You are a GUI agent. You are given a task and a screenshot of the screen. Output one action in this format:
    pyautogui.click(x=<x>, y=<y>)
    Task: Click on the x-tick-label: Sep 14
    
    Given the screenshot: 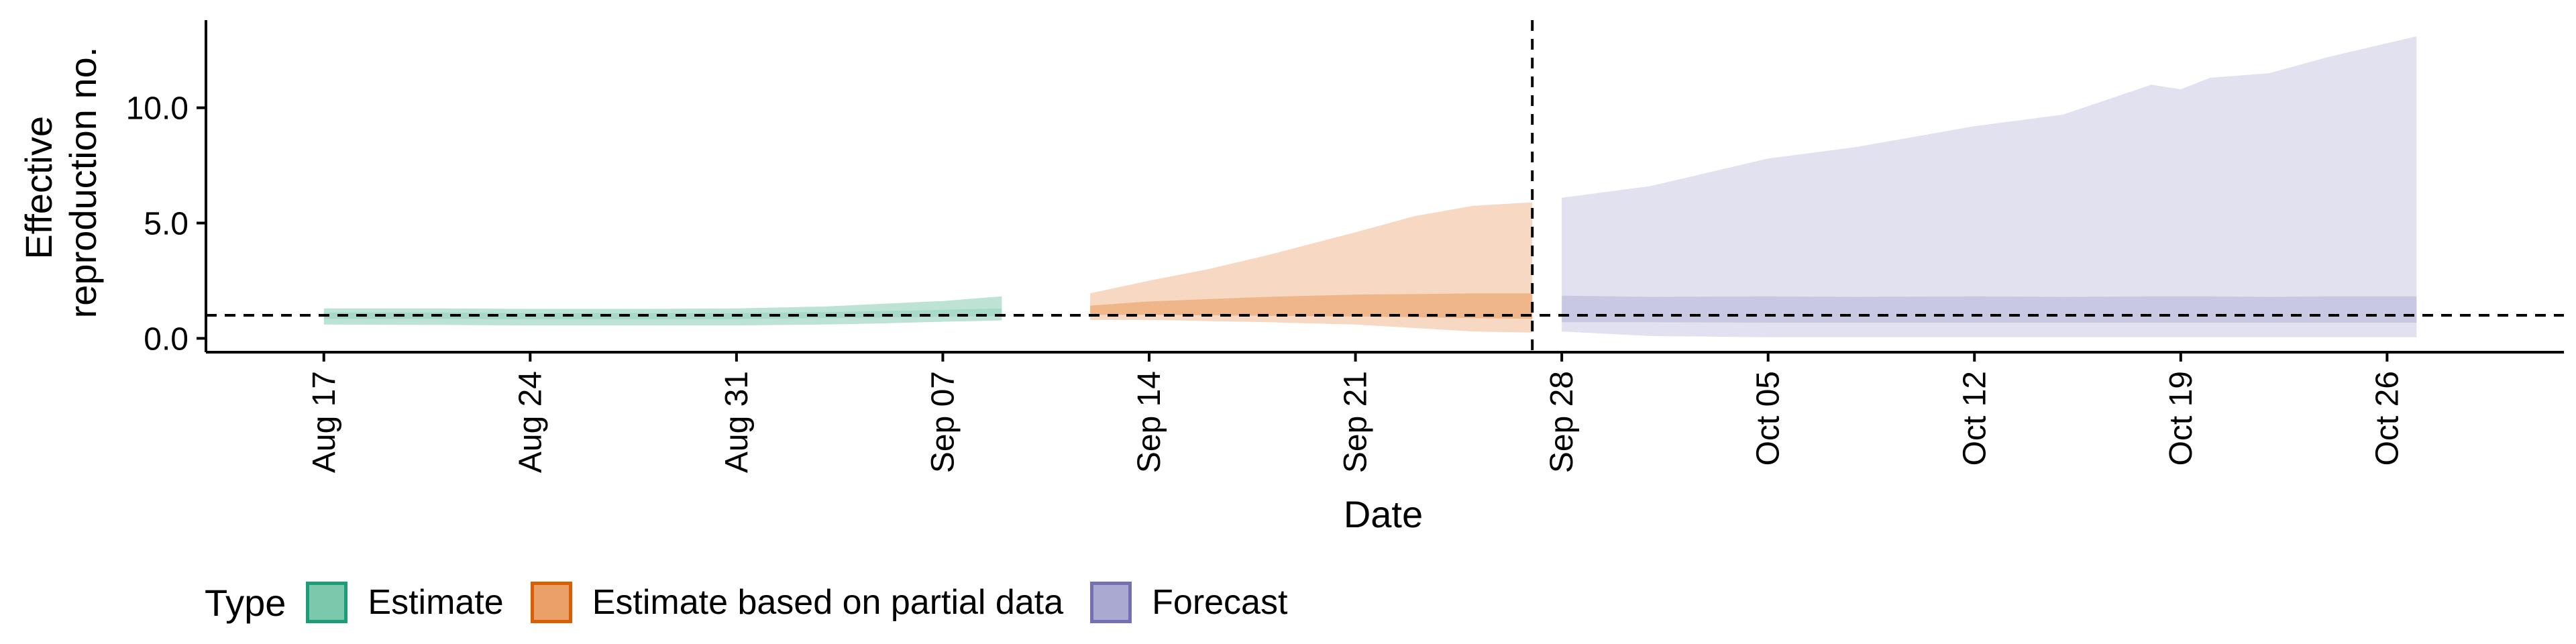 What is the action you would take?
    pyautogui.click(x=1149, y=422)
    